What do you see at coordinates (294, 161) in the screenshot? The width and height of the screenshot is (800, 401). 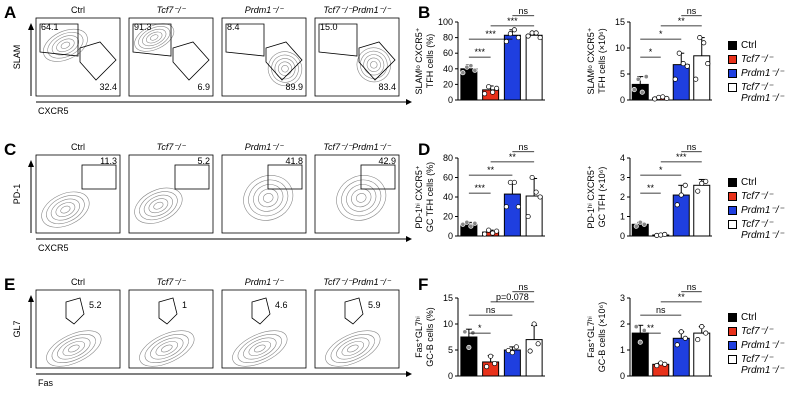 I see `gate-value: 41.8` at bounding box center [294, 161].